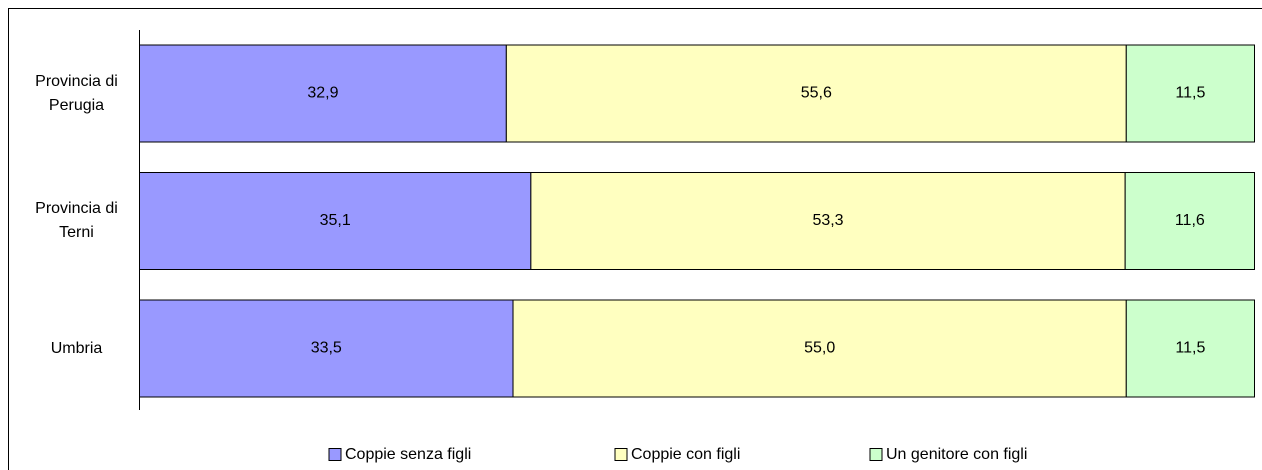 This screenshot has height=470, width=1262. What do you see at coordinates (76, 220) in the screenshot?
I see `category-label: Provincia di Terni` at bounding box center [76, 220].